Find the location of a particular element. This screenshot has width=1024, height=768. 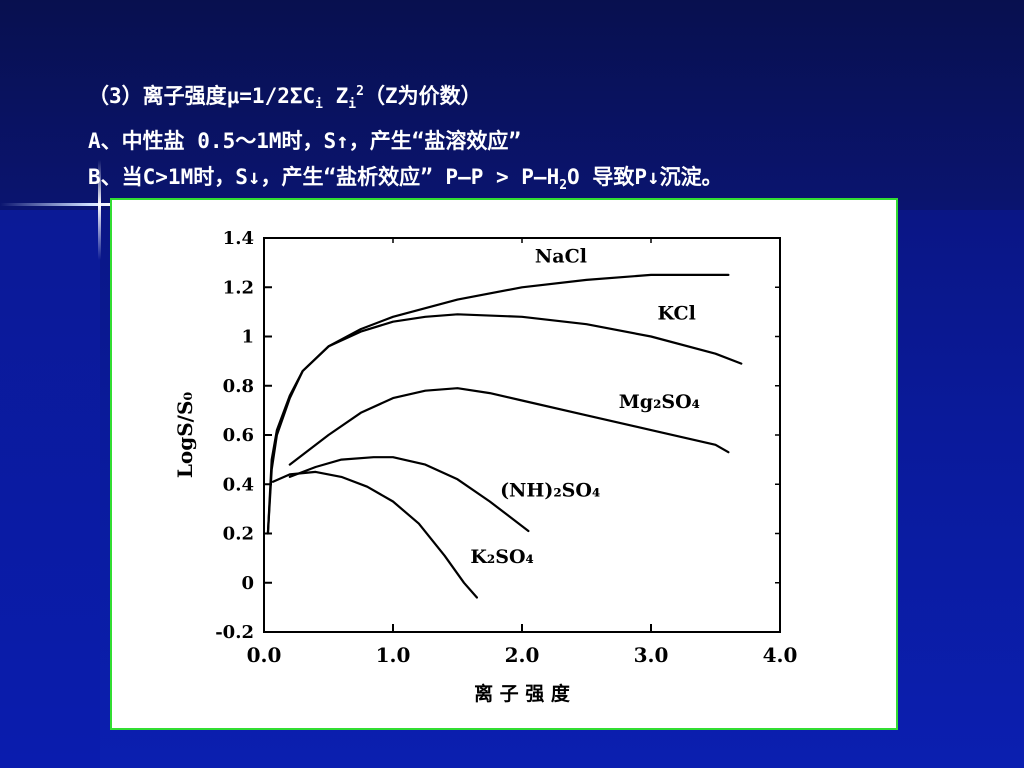

y-tick-label: 0.6 is located at coordinates (238, 435).